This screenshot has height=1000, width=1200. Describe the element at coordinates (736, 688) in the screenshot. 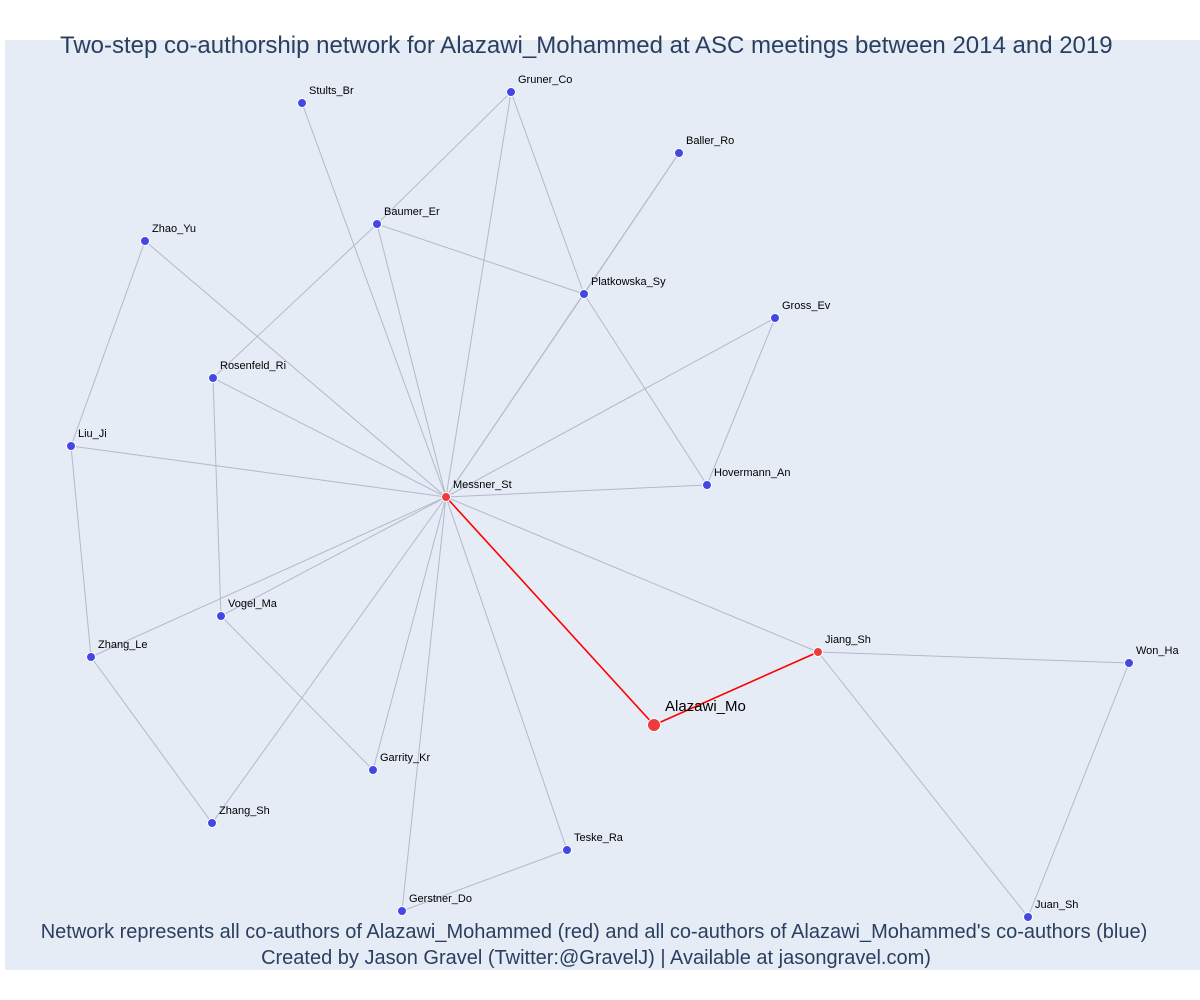

I see `edge-alazawi-mo-jiang-sh` at that location.